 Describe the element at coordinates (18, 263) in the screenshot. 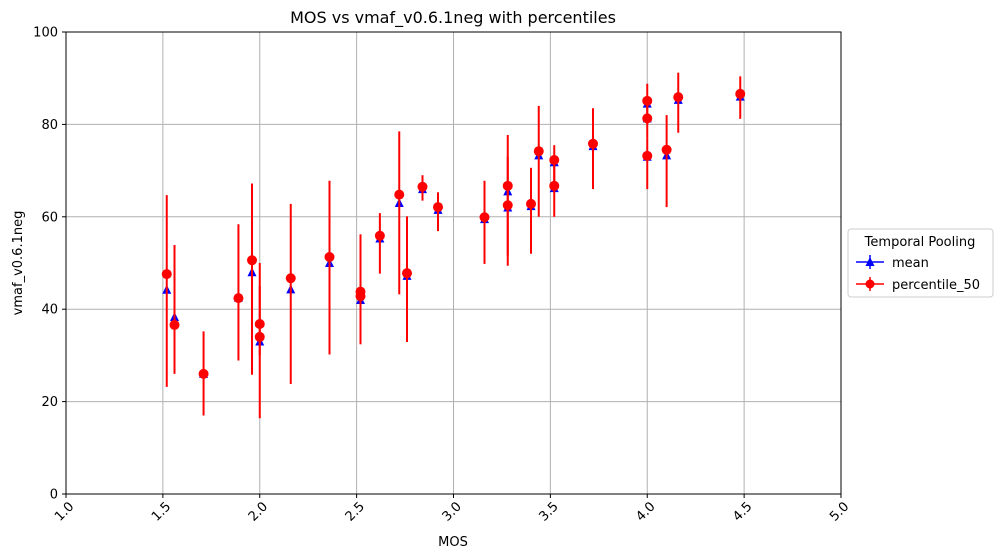

I see `y-axis-label: vmaf_v0.6.1neg` at that location.